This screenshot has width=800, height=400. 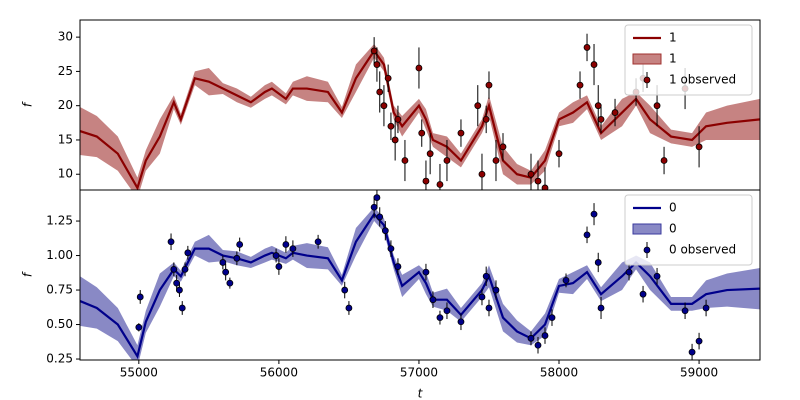 I want to click on y-tick-label: 0.25, so click(x=59, y=359).